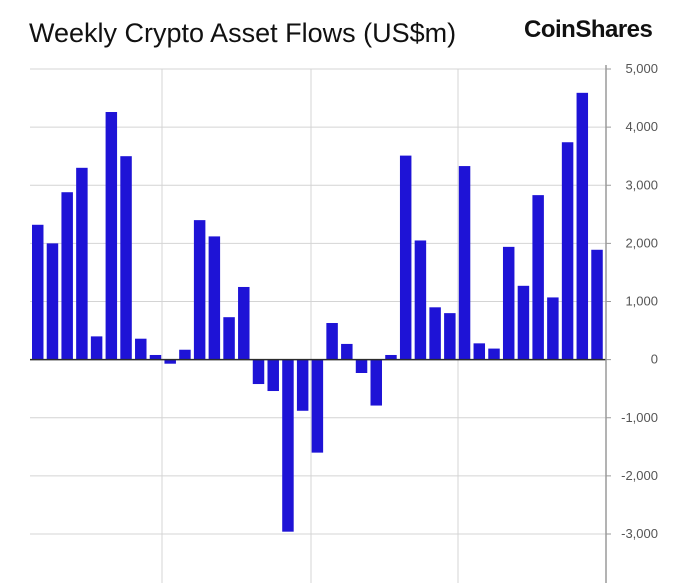  I want to click on y-tick-label: 3,000, so click(641, 184).